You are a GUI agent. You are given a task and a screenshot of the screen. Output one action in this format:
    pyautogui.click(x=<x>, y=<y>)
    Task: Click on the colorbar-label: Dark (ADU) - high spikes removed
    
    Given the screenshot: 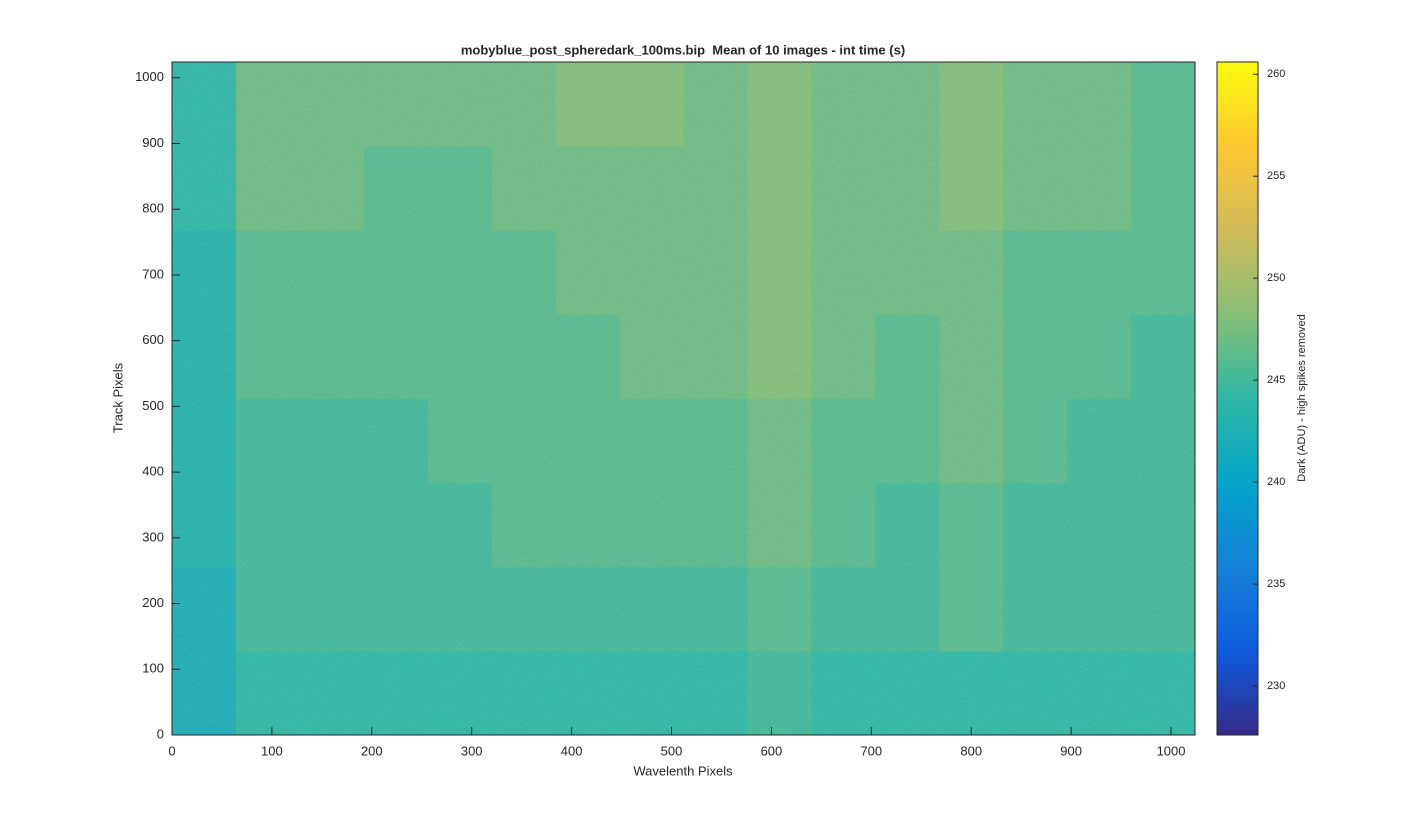 What is the action you would take?
    pyautogui.click(x=1302, y=398)
    